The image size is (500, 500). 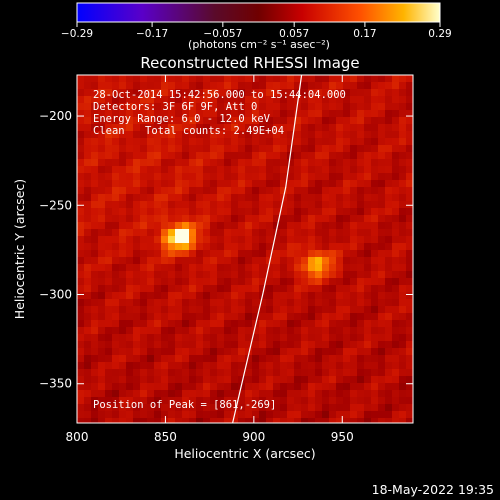 I want to click on annotation-peak-position: Position of Peak = [861,-269], so click(x=184, y=405).